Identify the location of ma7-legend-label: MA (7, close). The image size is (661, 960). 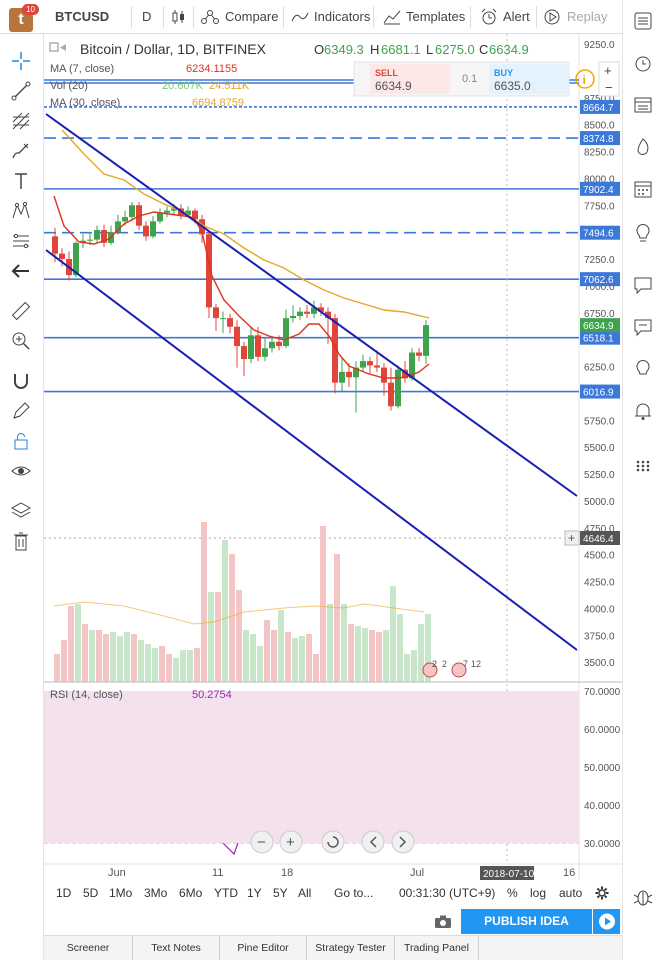
(82, 69).